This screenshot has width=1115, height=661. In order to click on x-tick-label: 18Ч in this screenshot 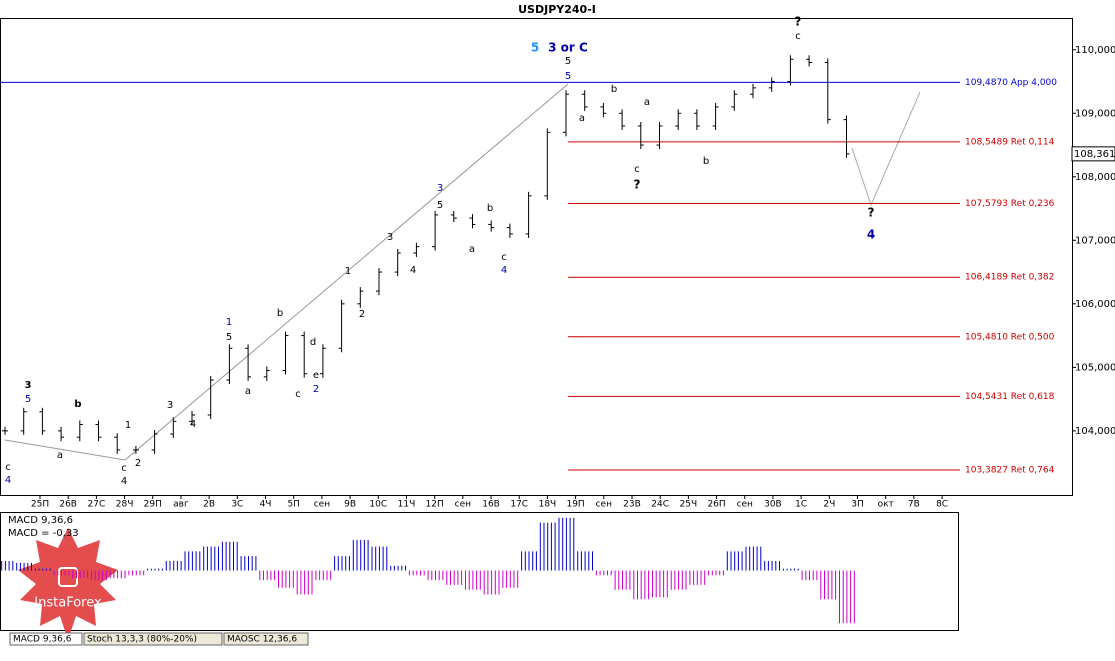, I will do `click(548, 505)`.